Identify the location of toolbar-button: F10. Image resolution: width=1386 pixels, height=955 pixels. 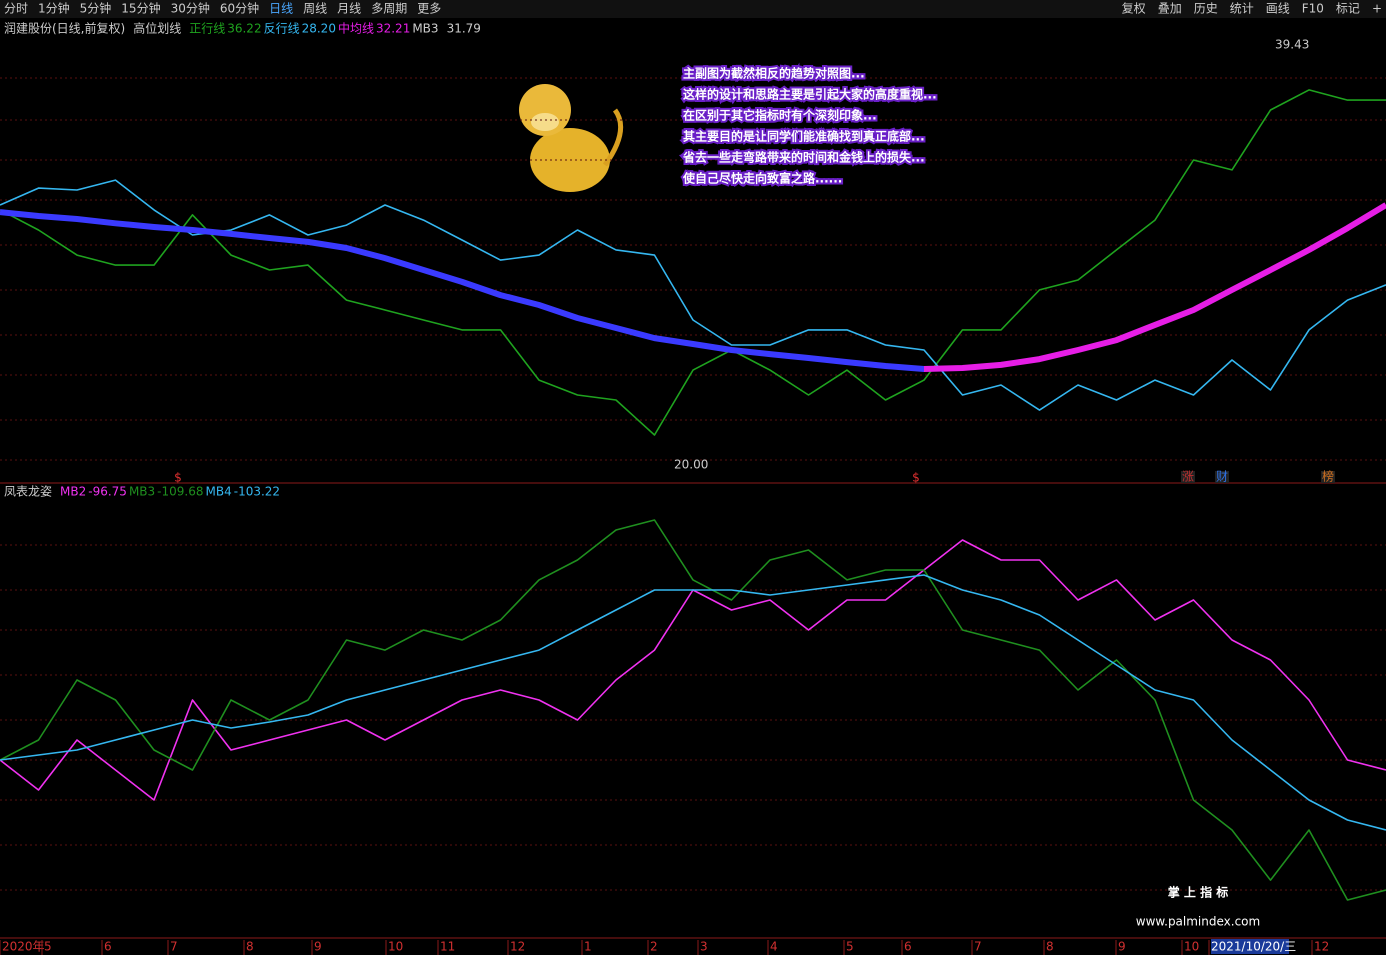
(1313, 9).